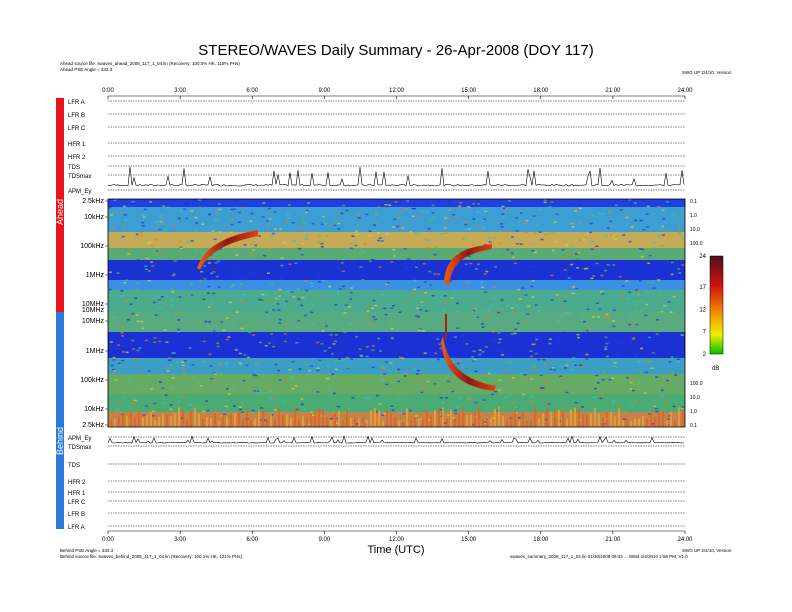 The width and height of the screenshot is (792, 612). What do you see at coordinates (469, 540) in the screenshot?
I see `x-tick-label: 15:00` at bounding box center [469, 540].